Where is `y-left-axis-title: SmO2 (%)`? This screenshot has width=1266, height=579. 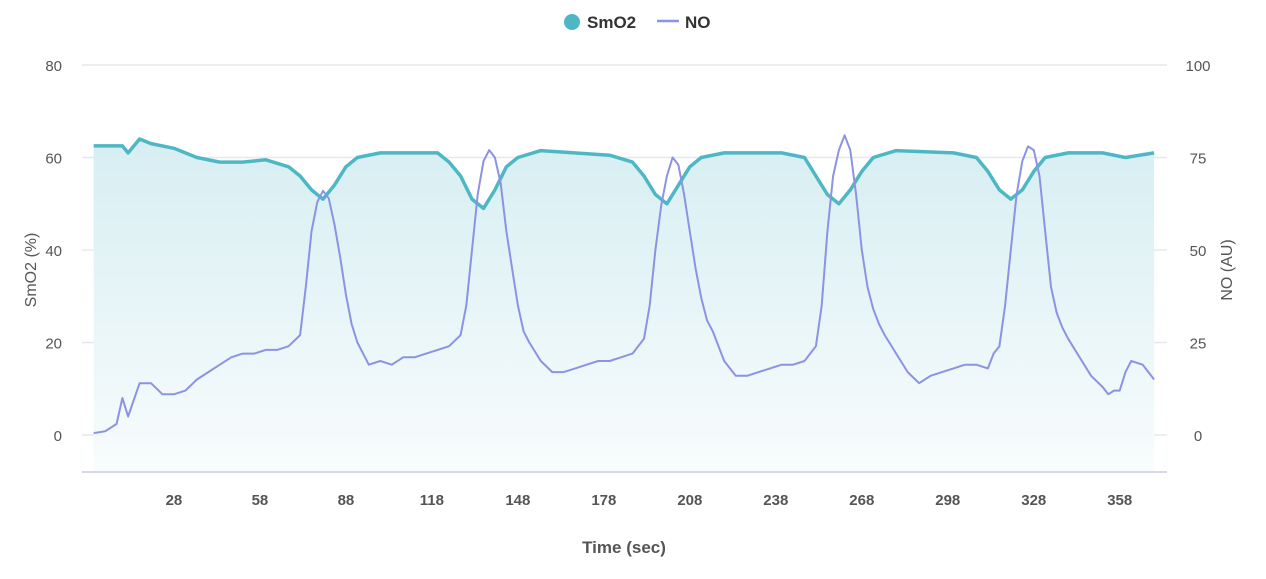 y-left-axis-title: SmO2 (%) is located at coordinates (31, 270).